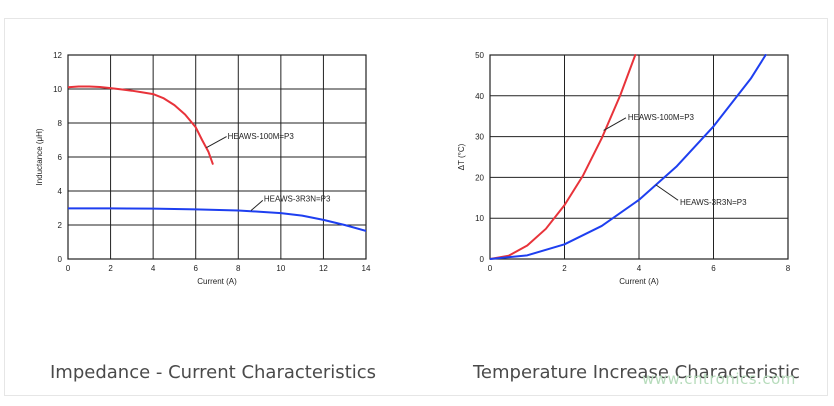  What do you see at coordinates (479, 177) in the screenshot?
I see `y-tick-label: 20` at bounding box center [479, 177].